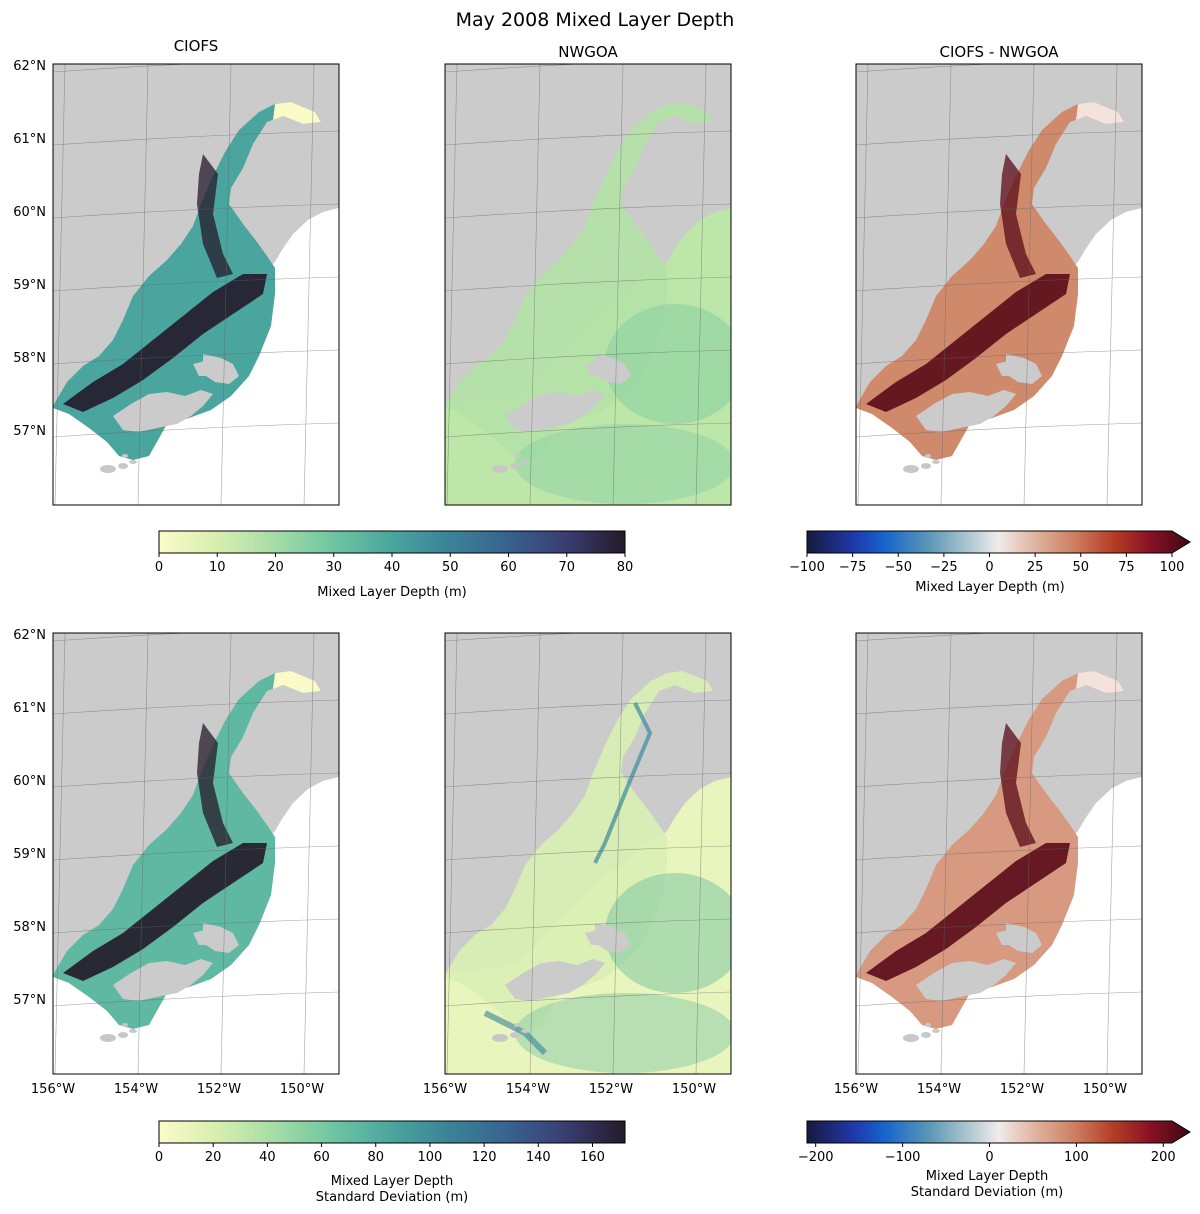  What do you see at coordinates (592, 1157) in the screenshot?
I see `colorbar-tick-label: 160` at bounding box center [592, 1157].